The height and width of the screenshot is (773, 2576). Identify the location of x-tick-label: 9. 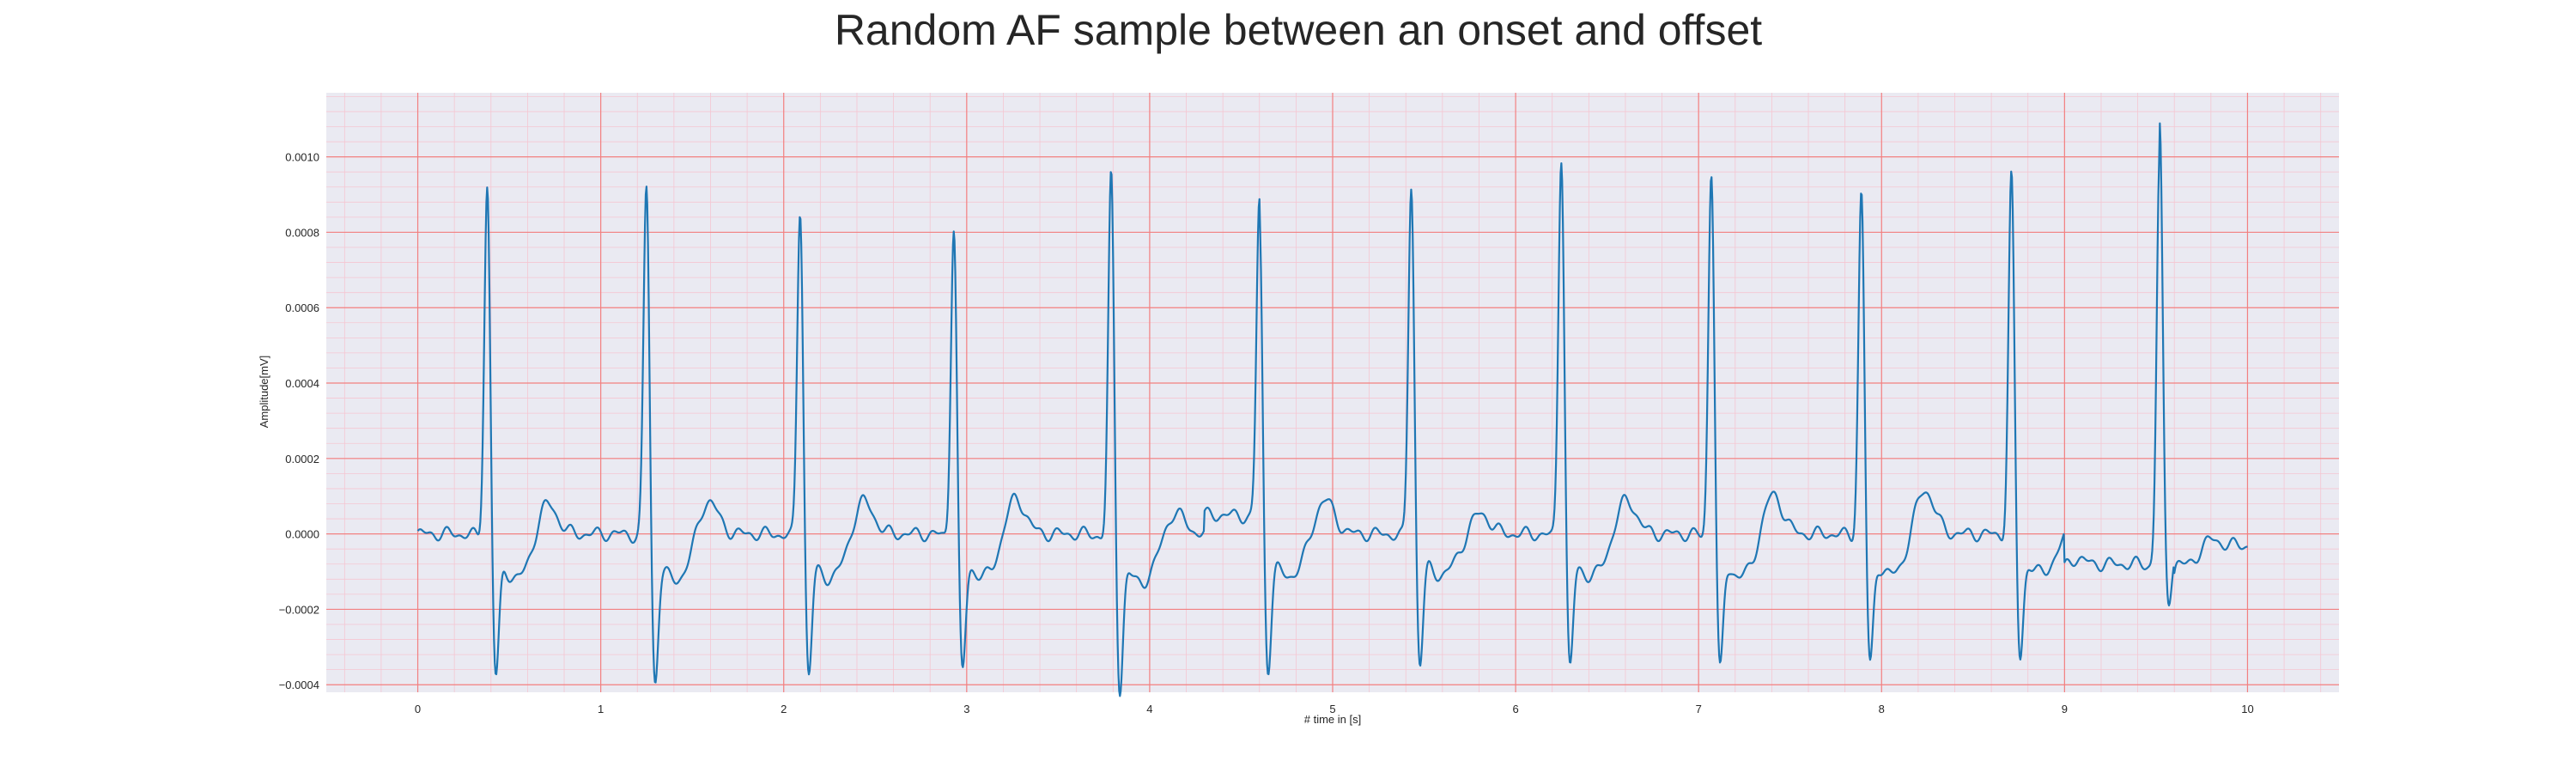
(2065, 709).